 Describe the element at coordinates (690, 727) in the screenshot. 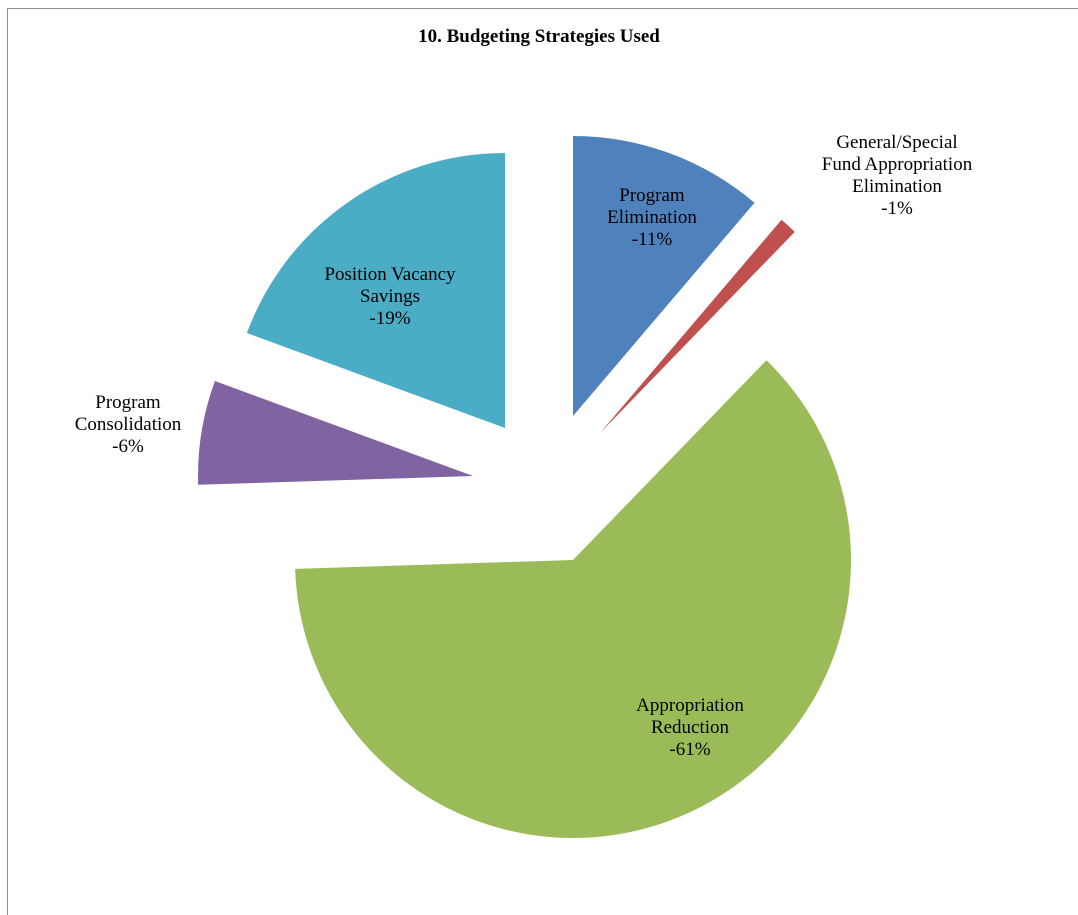

I see `slice-label: Appropriation Reduction -61%` at that location.